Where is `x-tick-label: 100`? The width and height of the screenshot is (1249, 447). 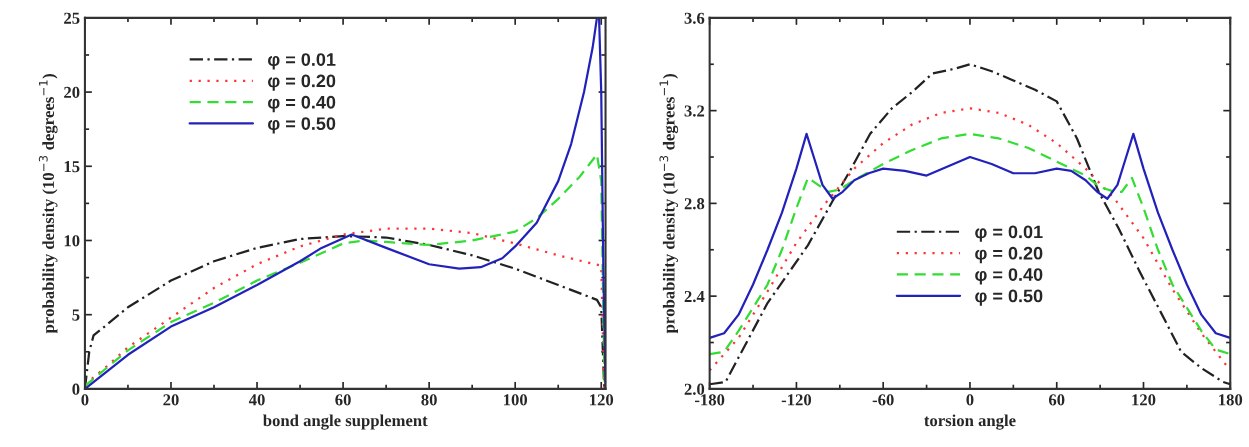 x-tick-label: 100 is located at coordinates (516, 400).